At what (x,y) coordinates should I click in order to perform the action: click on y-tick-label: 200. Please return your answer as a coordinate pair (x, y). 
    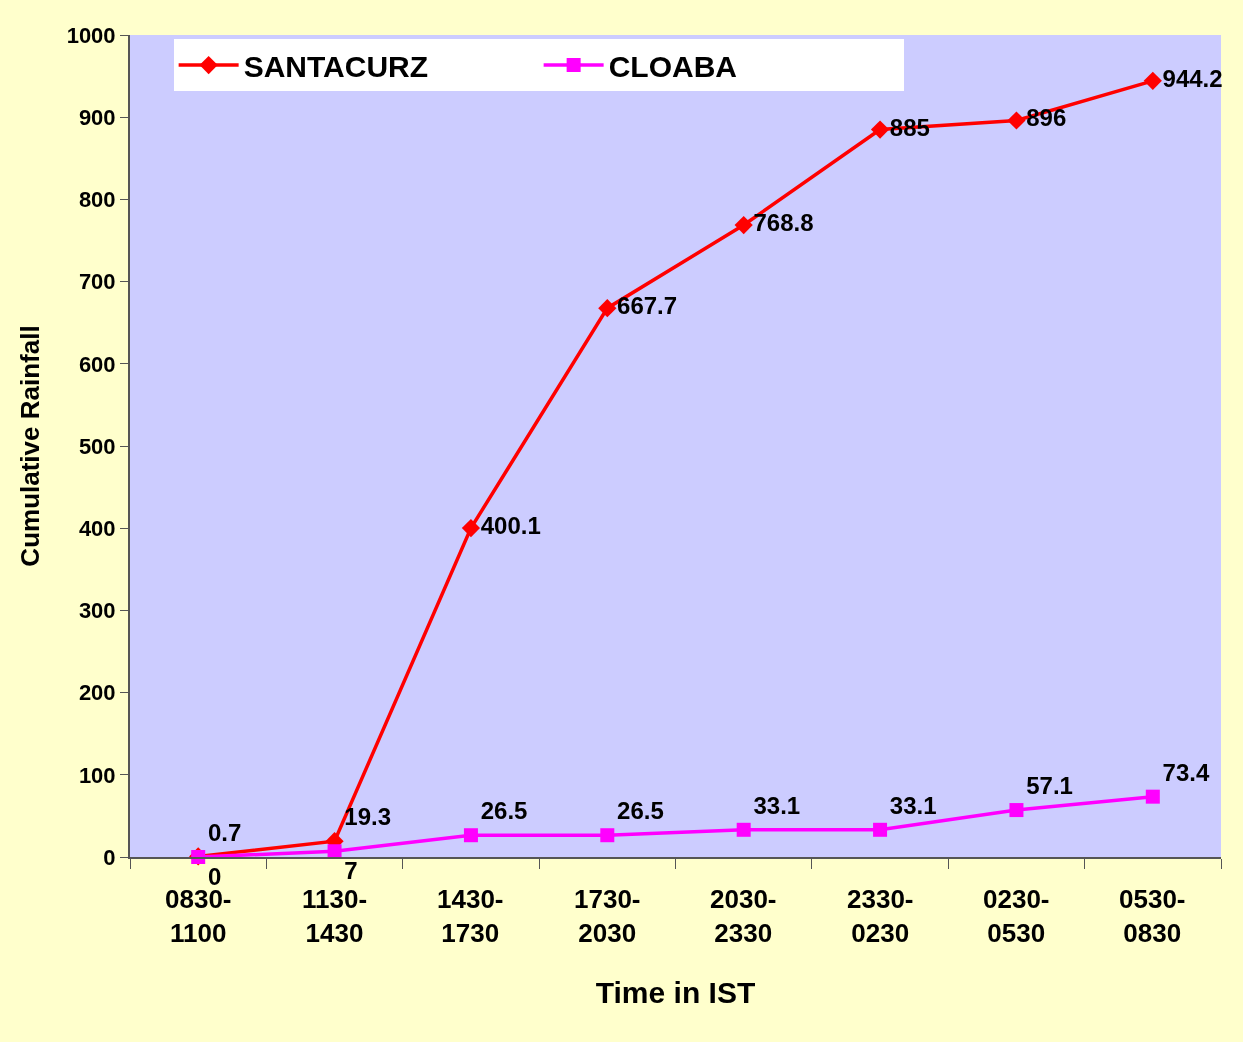
    Looking at the image, I should click on (97, 693).